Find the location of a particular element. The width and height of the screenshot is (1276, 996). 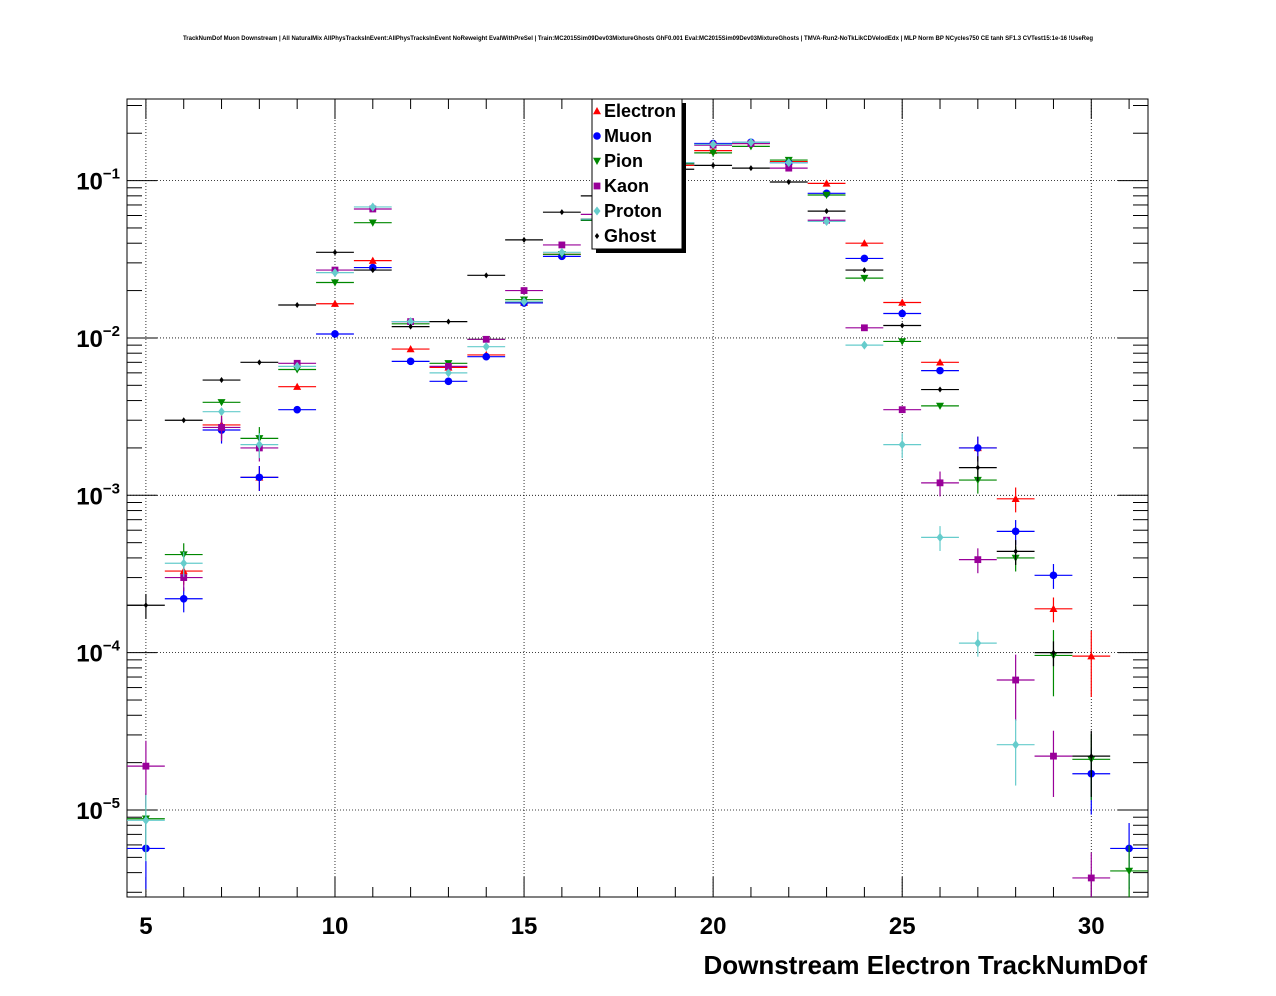

x-tick-label: 5 is located at coordinates (145, 926).